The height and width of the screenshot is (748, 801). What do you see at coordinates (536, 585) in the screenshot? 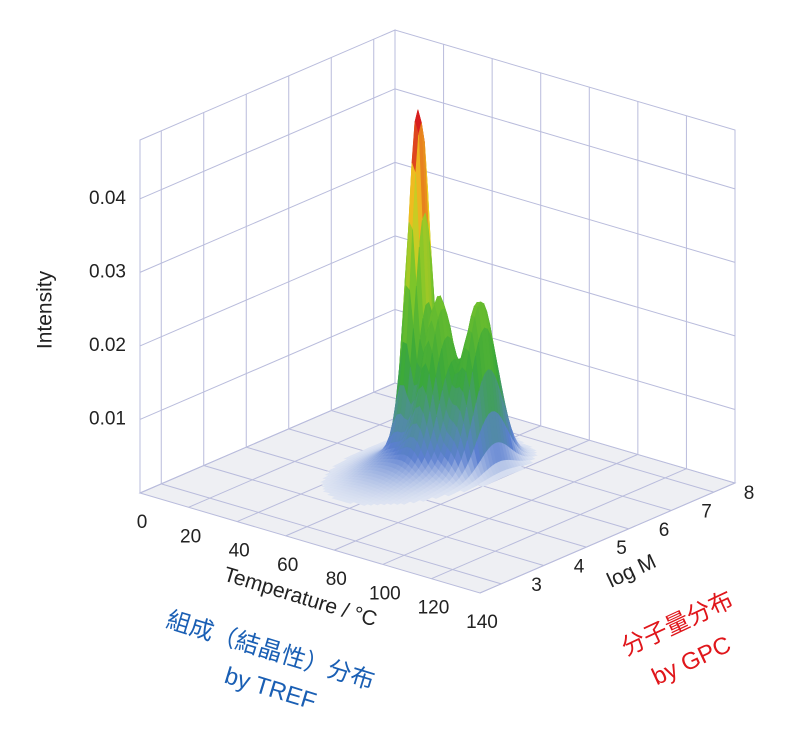
I see `y-tick-label: 3` at bounding box center [536, 585].